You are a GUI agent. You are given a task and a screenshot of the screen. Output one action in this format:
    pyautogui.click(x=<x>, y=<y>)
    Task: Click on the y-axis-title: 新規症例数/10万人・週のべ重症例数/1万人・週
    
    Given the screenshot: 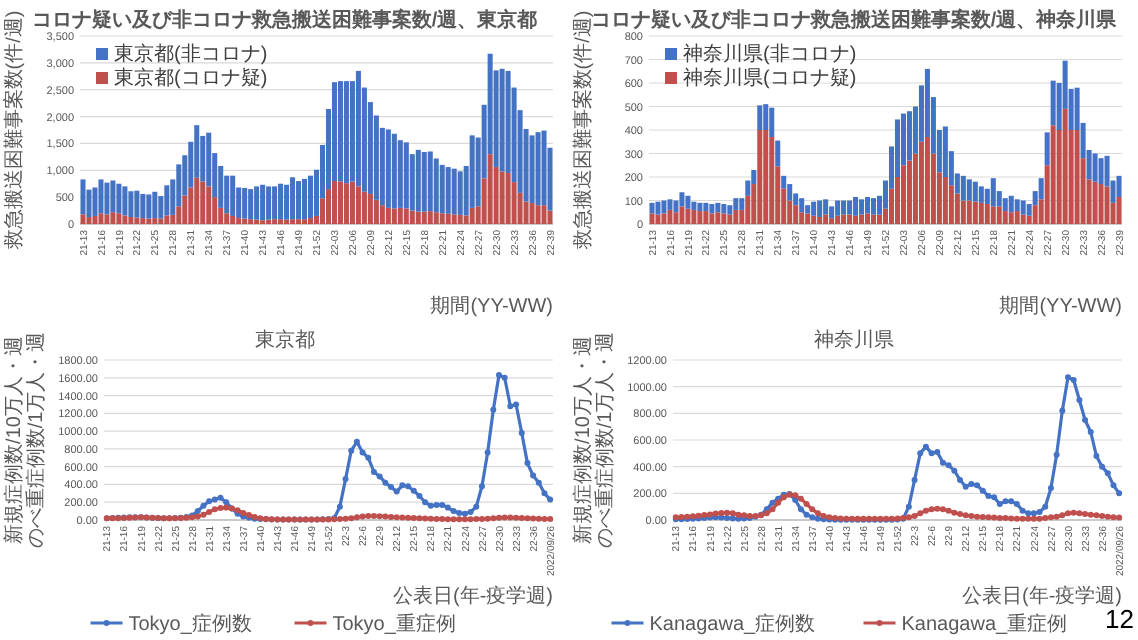 What is the action you would take?
    pyautogui.click(x=25, y=440)
    